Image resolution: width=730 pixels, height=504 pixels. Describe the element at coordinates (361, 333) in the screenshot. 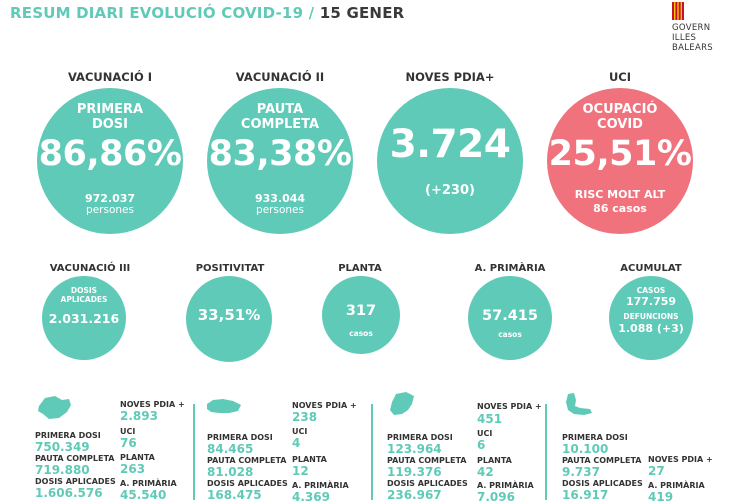

I see `planta-unit: casos` at that location.